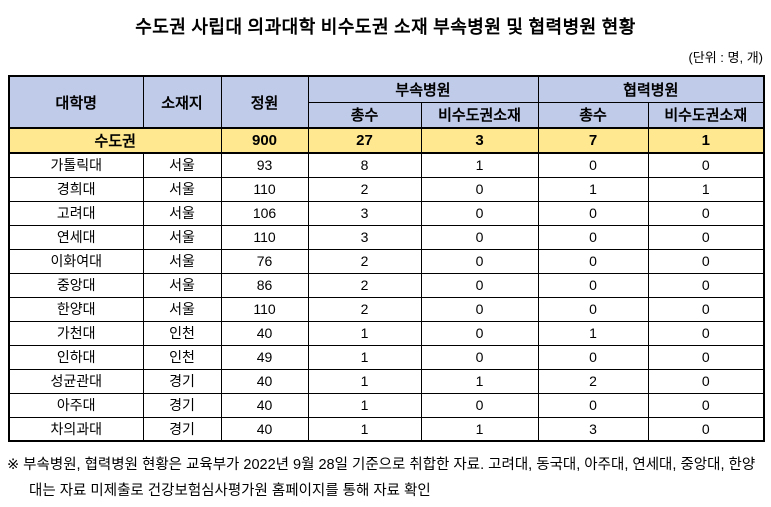  What do you see at coordinates (364, 165) in the screenshot?
I see `cell-affiliated-total: 8` at bounding box center [364, 165].